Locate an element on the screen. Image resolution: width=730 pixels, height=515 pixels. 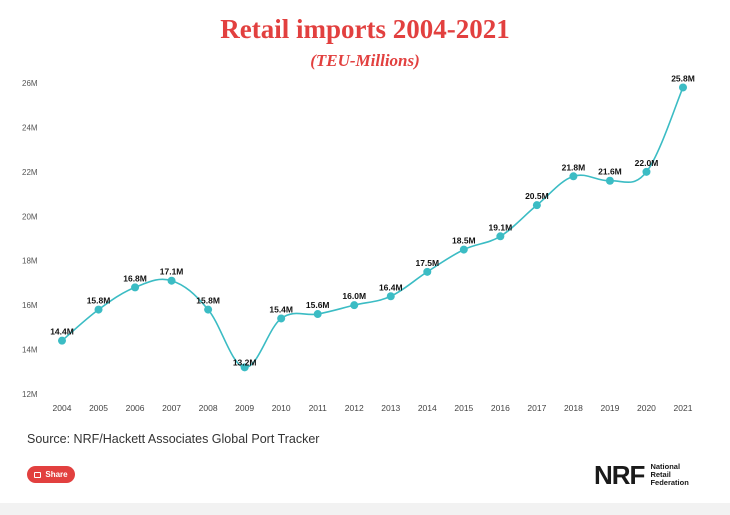
y-tick-label: 22M is located at coordinates (30, 172).